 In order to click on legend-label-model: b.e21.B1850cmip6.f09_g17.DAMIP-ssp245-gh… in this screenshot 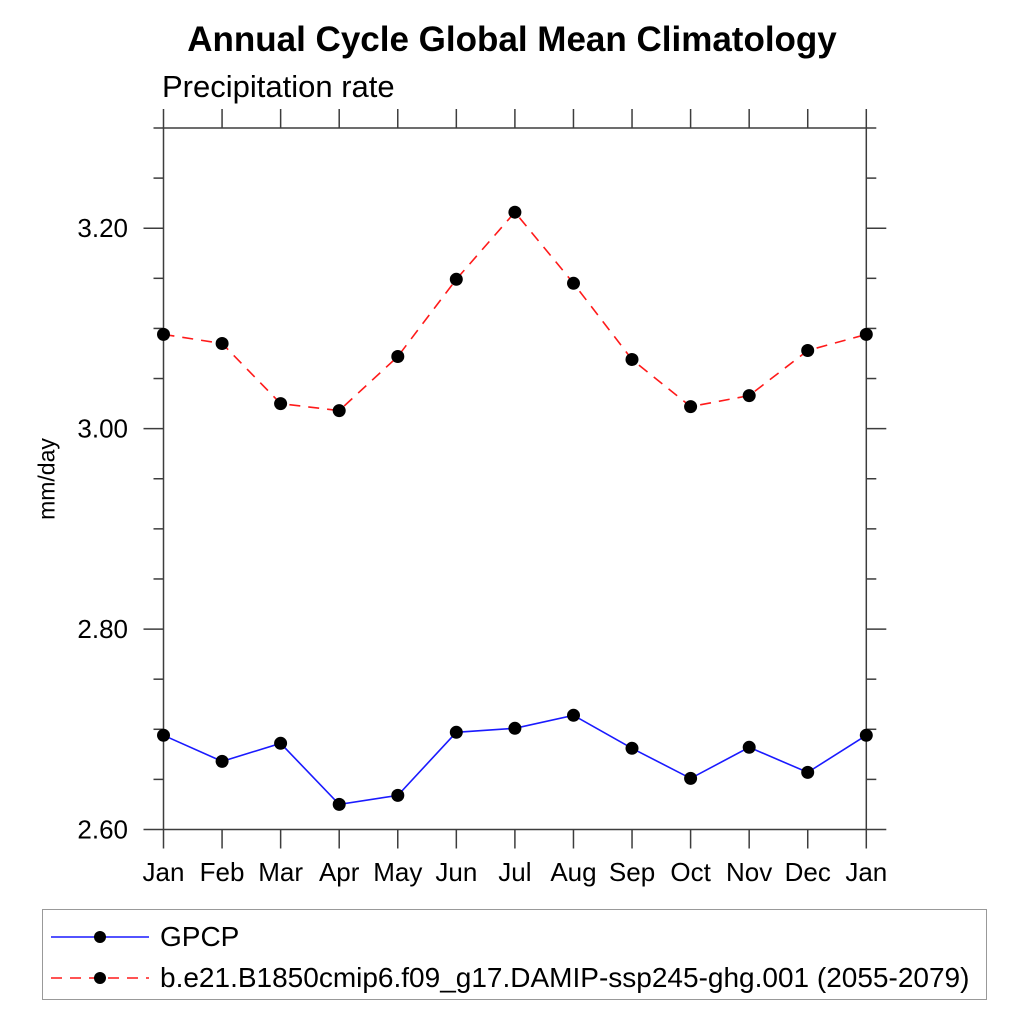, I will do `click(565, 977)`.